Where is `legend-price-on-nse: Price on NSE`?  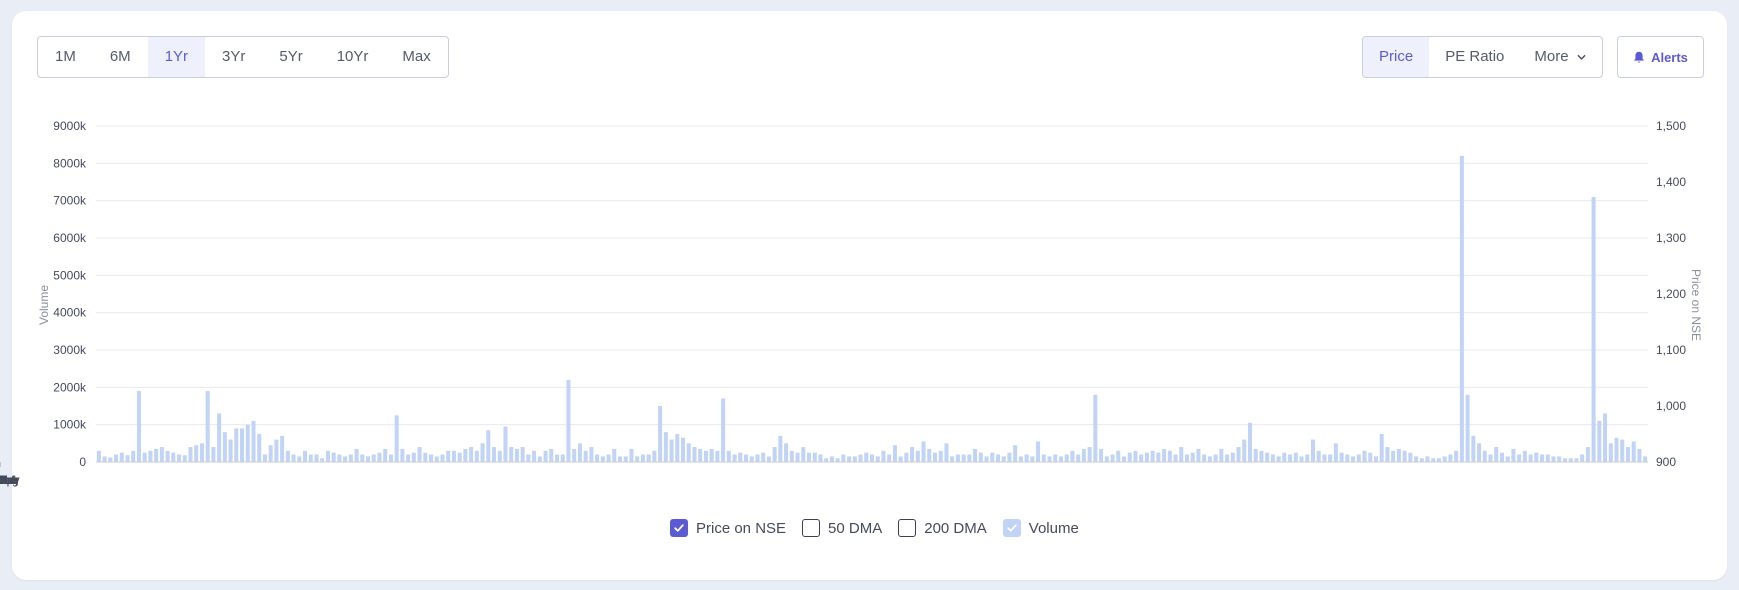
legend-price-on-nse: Price on NSE is located at coordinates (728, 528).